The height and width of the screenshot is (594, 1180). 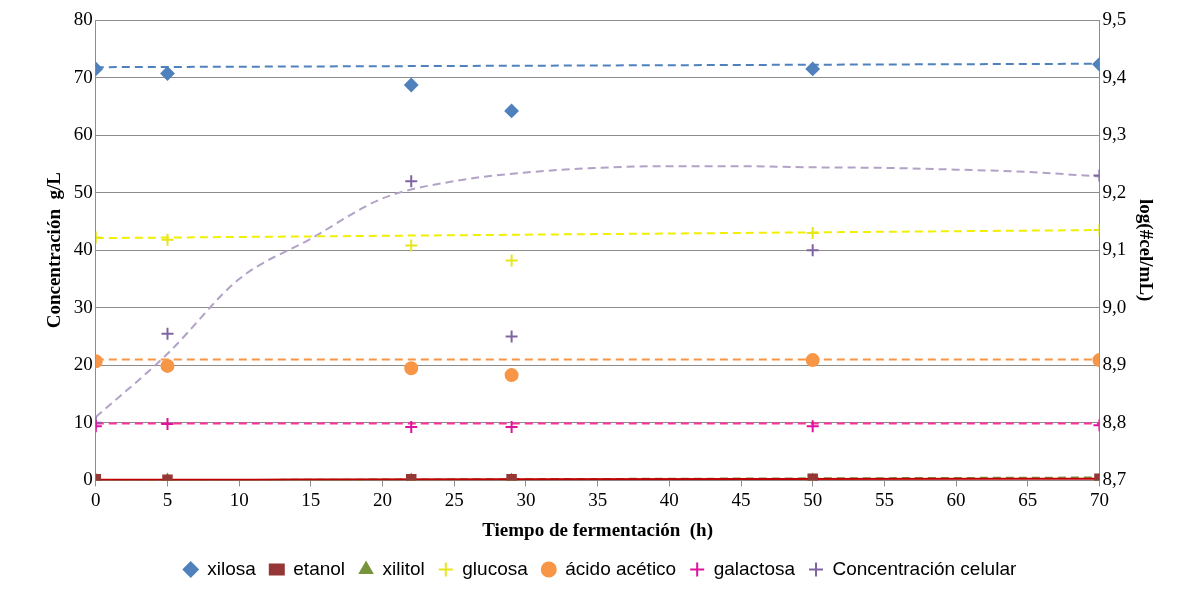 I want to click on y-tick-label: 20, so click(x=83, y=364).